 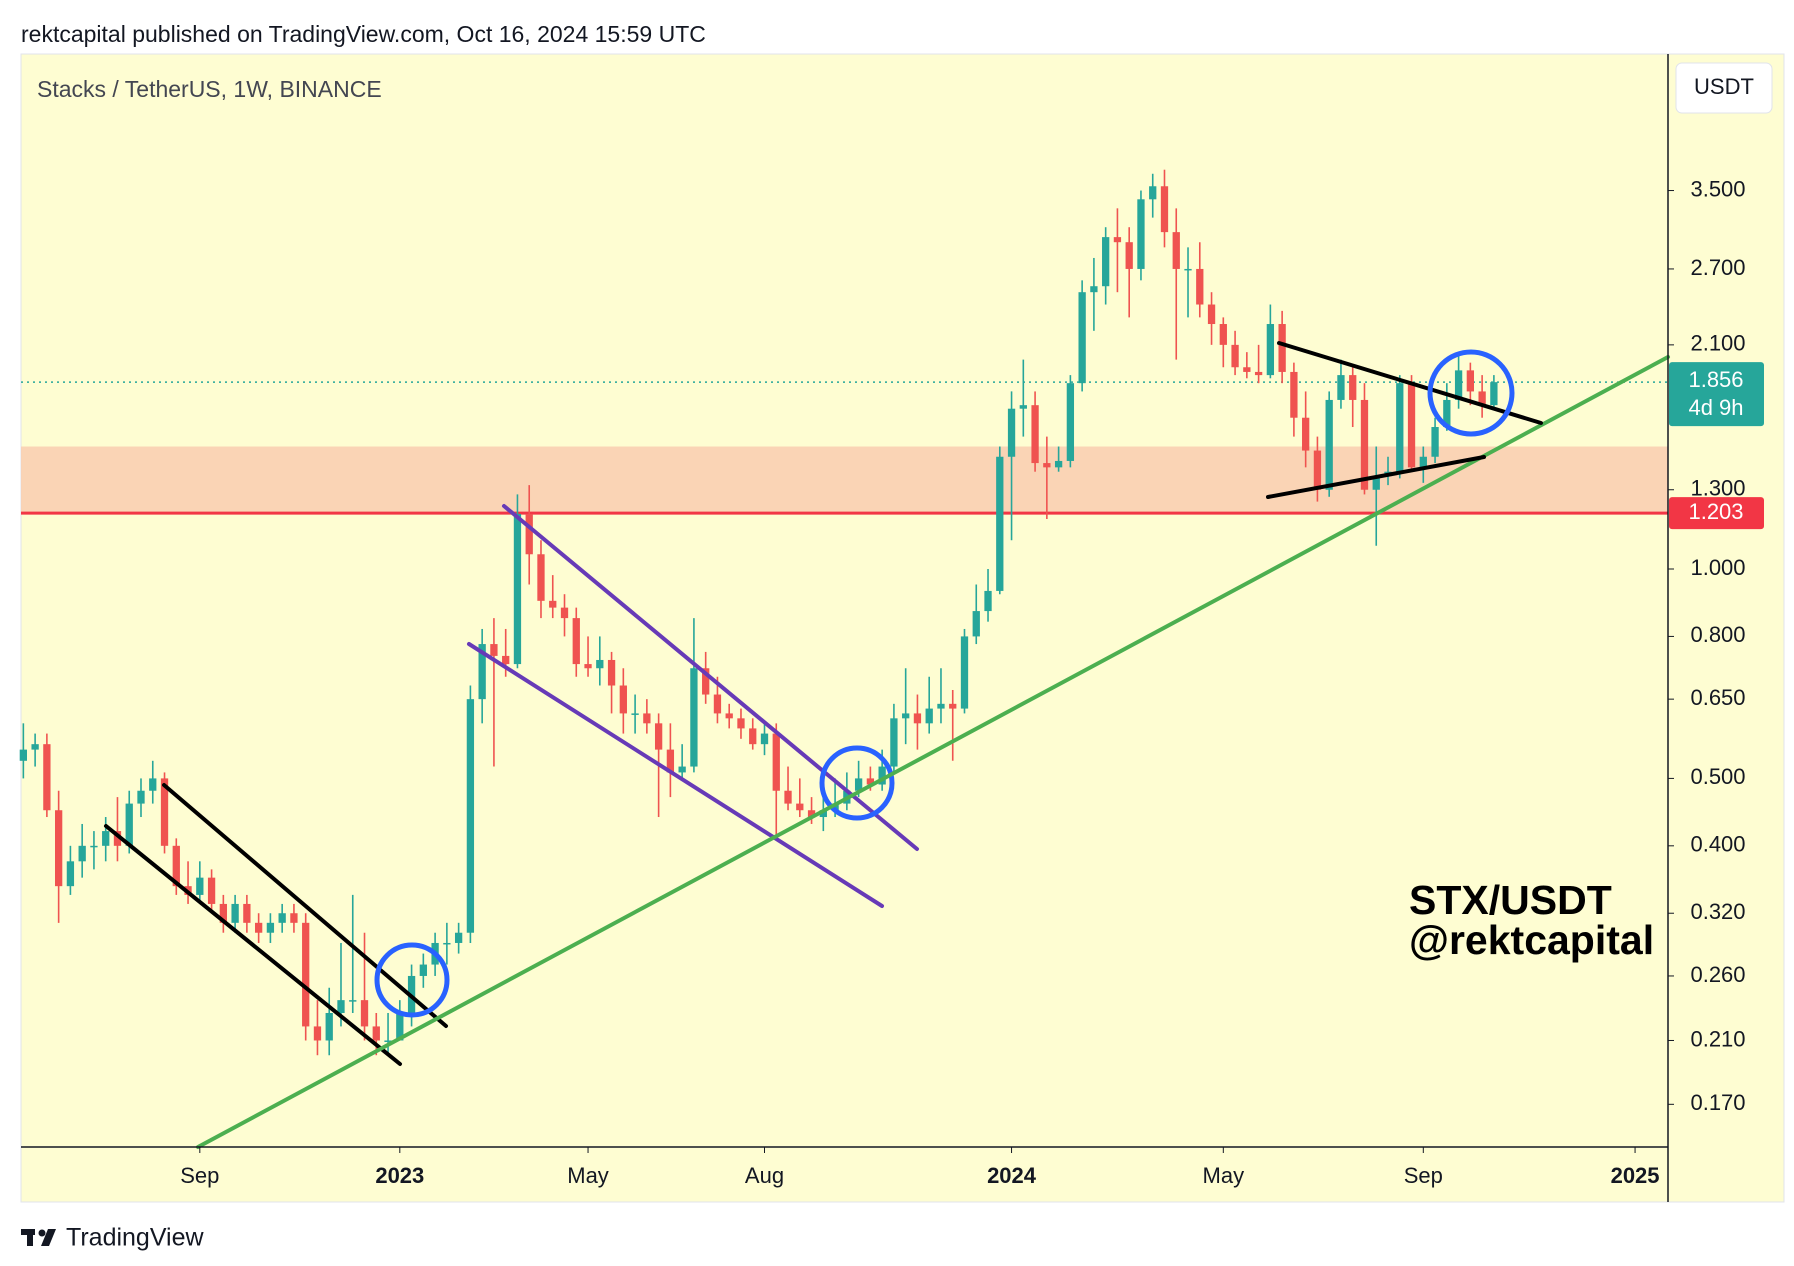 I want to click on support-label: 1.203, so click(x=1715, y=511).